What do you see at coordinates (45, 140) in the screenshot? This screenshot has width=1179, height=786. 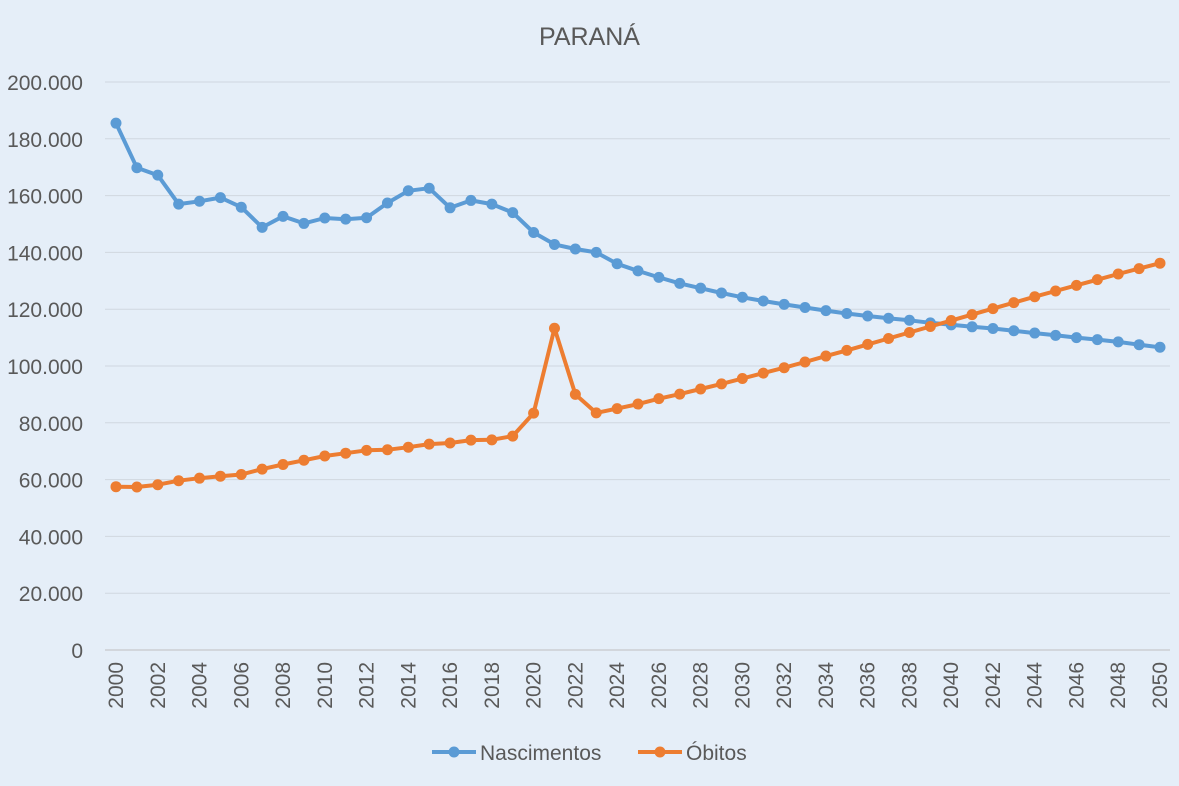 I see `y-tick-label: 180.000` at bounding box center [45, 140].